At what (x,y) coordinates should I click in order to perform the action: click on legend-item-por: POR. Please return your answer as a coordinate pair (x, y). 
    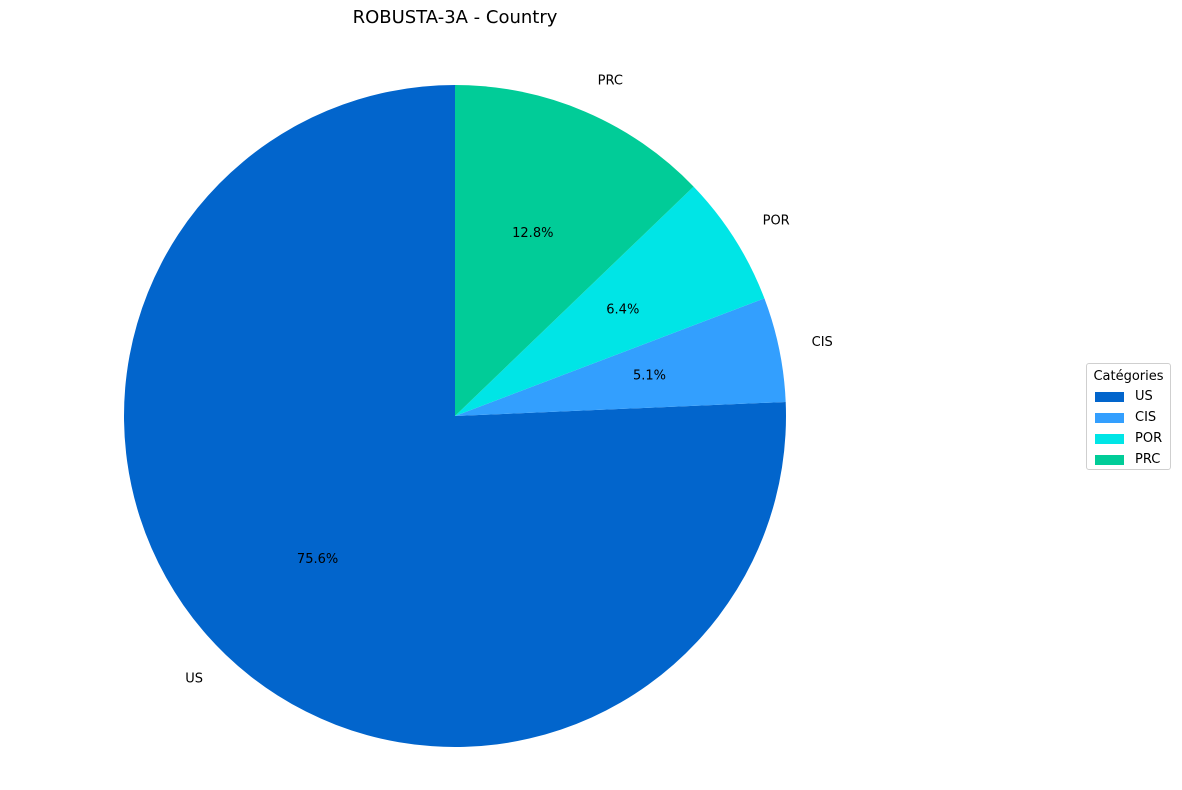
    Looking at the image, I should click on (1128, 438).